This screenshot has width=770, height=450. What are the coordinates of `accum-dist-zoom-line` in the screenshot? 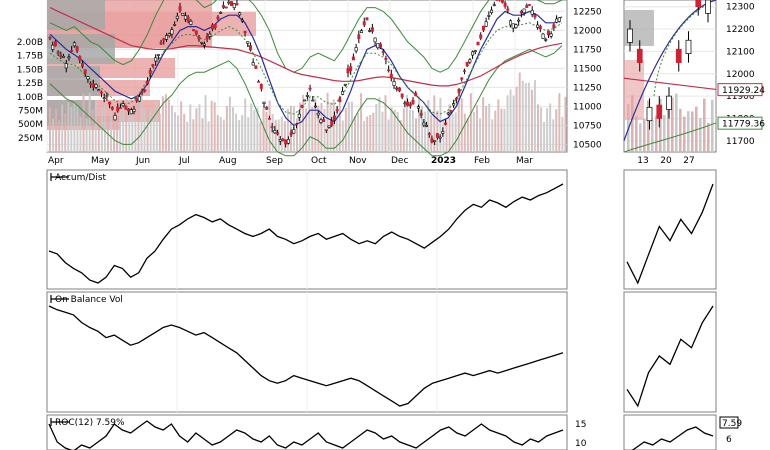 It's located at (670, 234).